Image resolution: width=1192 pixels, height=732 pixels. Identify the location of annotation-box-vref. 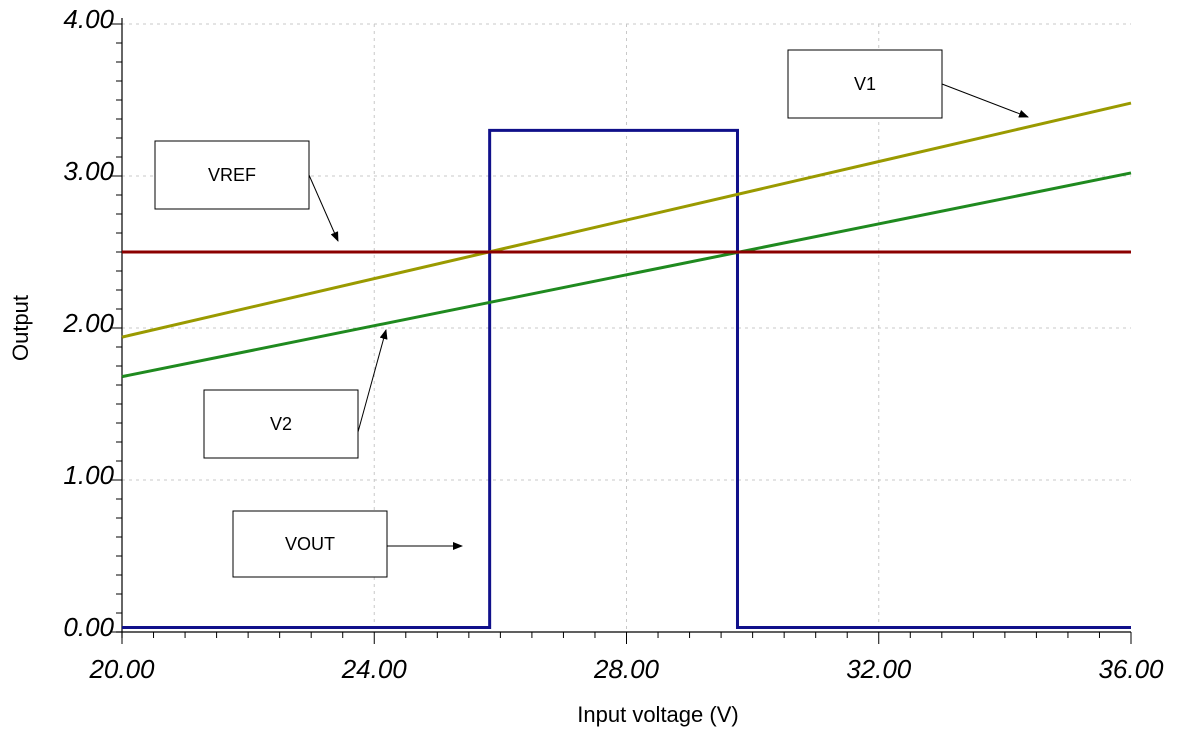
(232, 175).